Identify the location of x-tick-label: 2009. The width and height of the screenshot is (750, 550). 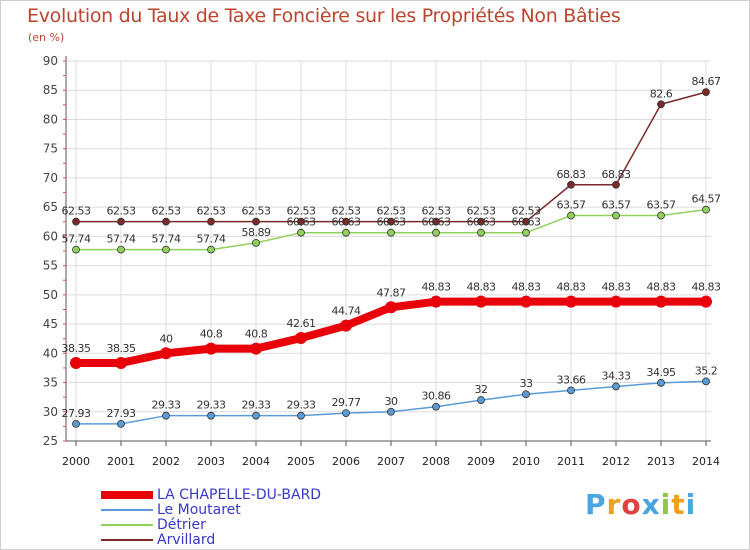
(481, 461).